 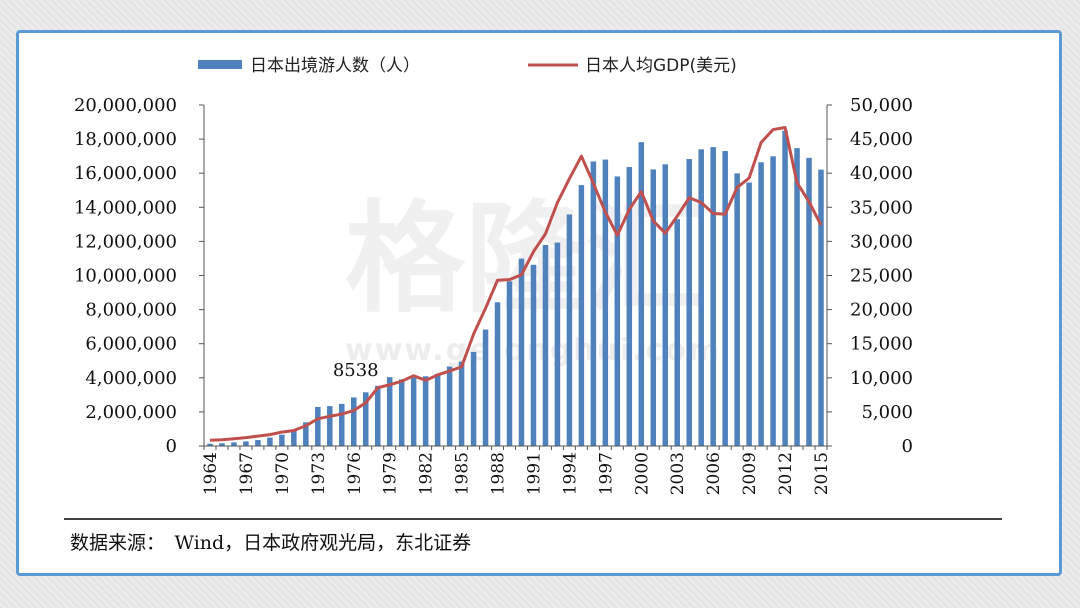 What do you see at coordinates (881, 378) in the screenshot?
I see `y-right-tick-label: 10,000` at bounding box center [881, 378].